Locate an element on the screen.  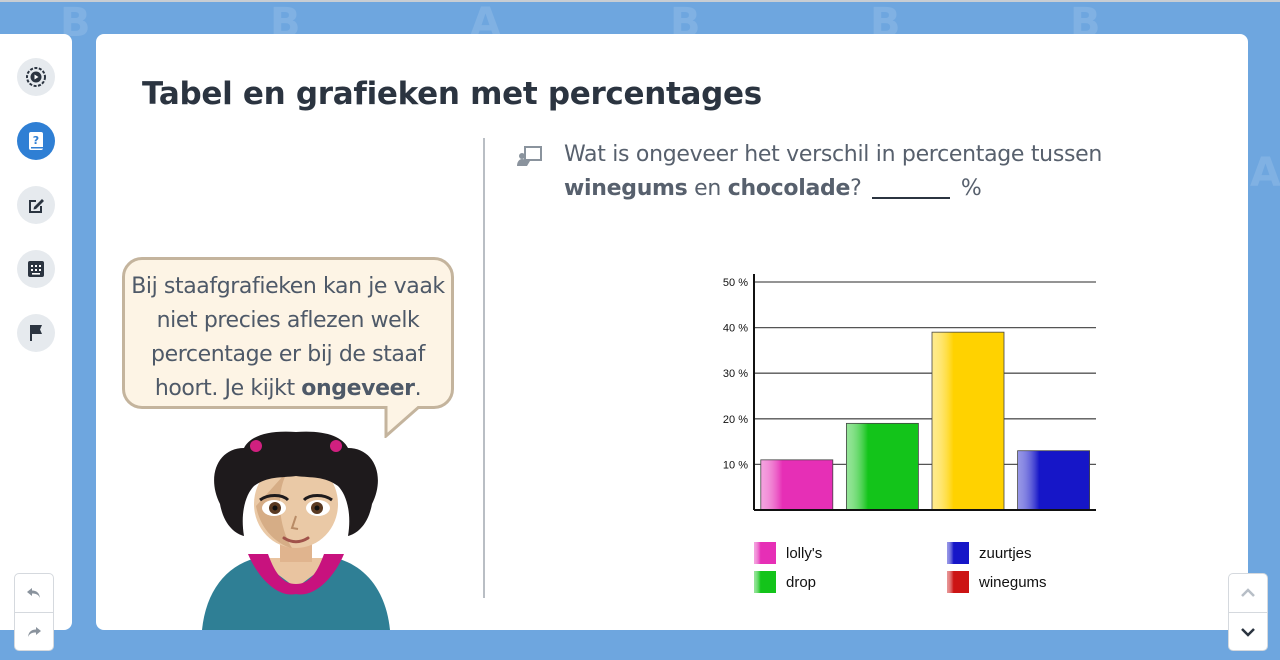
flag-icon is located at coordinates (36, 333).